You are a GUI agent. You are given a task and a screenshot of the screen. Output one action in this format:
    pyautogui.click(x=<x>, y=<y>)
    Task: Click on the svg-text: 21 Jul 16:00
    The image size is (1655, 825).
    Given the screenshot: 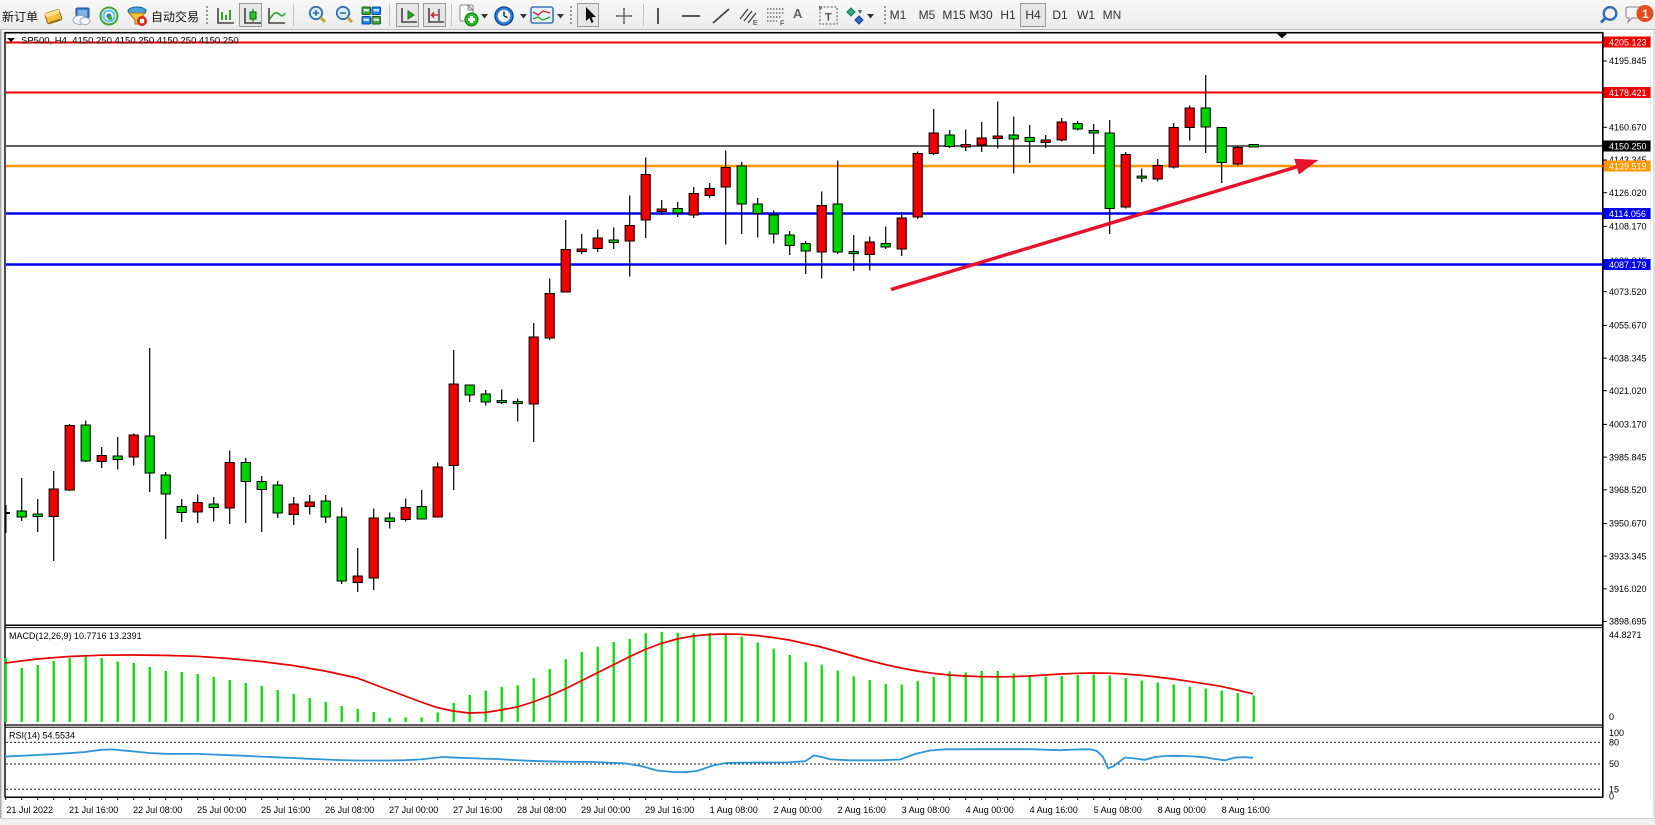 What is the action you would take?
    pyautogui.click(x=93, y=810)
    